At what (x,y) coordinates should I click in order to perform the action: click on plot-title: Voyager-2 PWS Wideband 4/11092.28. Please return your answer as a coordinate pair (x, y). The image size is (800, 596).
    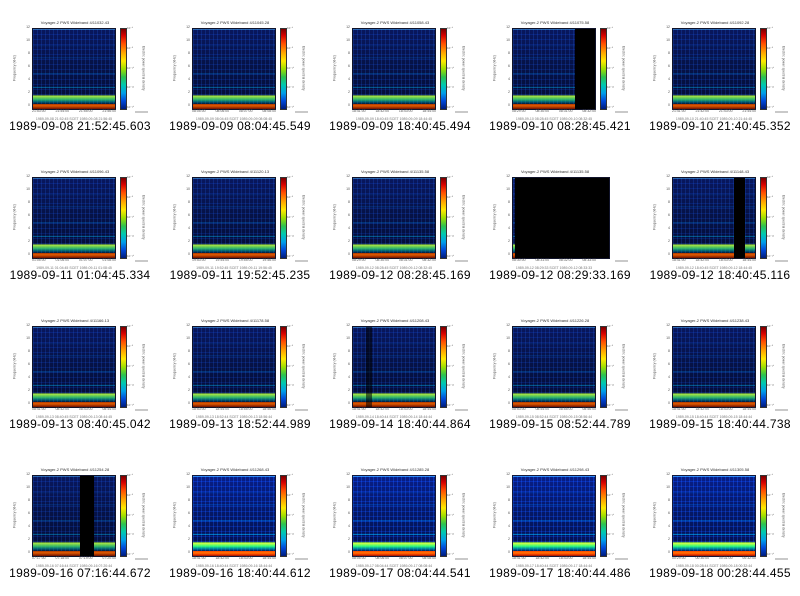
    Looking at the image, I should click on (715, 22).